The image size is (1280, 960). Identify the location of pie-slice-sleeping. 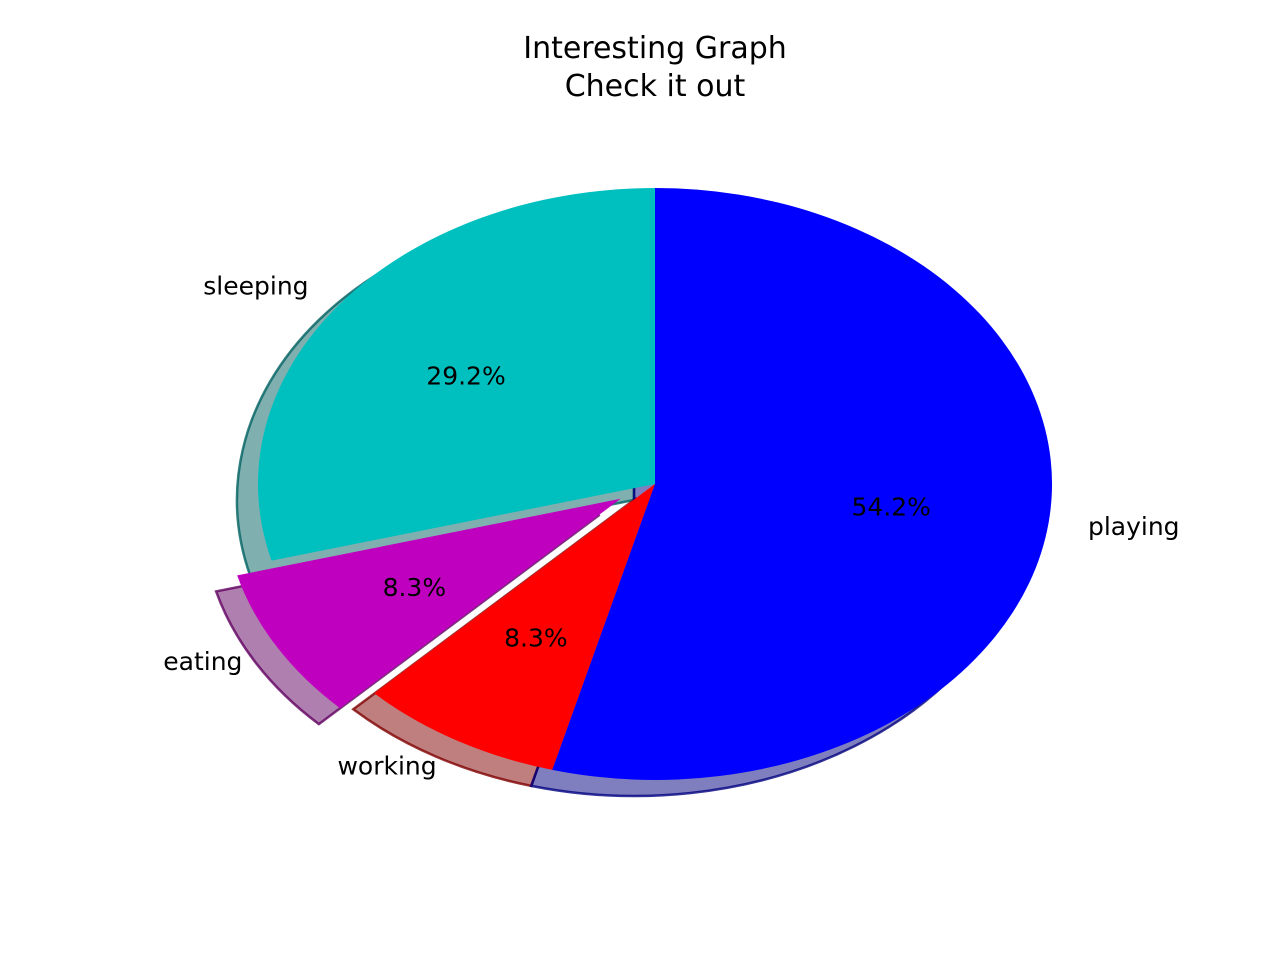
(456, 374).